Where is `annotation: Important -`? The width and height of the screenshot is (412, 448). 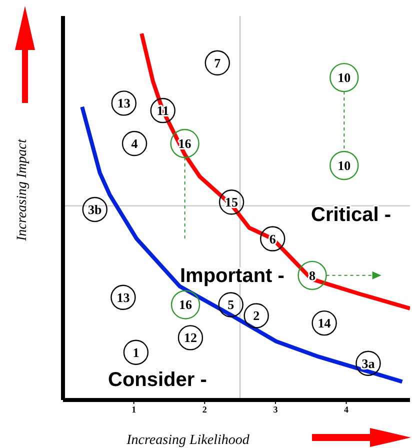
annotation: Important - is located at coordinates (232, 276).